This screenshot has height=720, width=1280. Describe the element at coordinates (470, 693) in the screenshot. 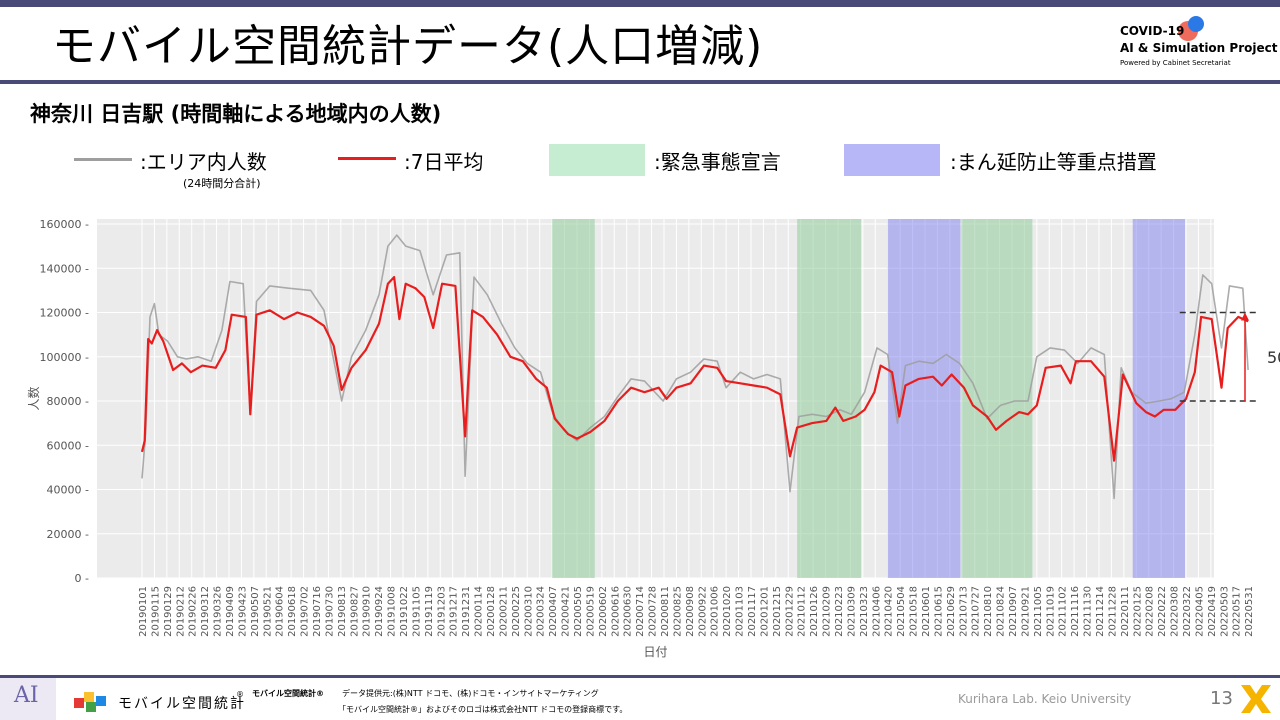

I see `footer-source-text: データ提供元:(株)NTT ドコモ、(株)ドコモ・インサイトマーケティング` at that location.